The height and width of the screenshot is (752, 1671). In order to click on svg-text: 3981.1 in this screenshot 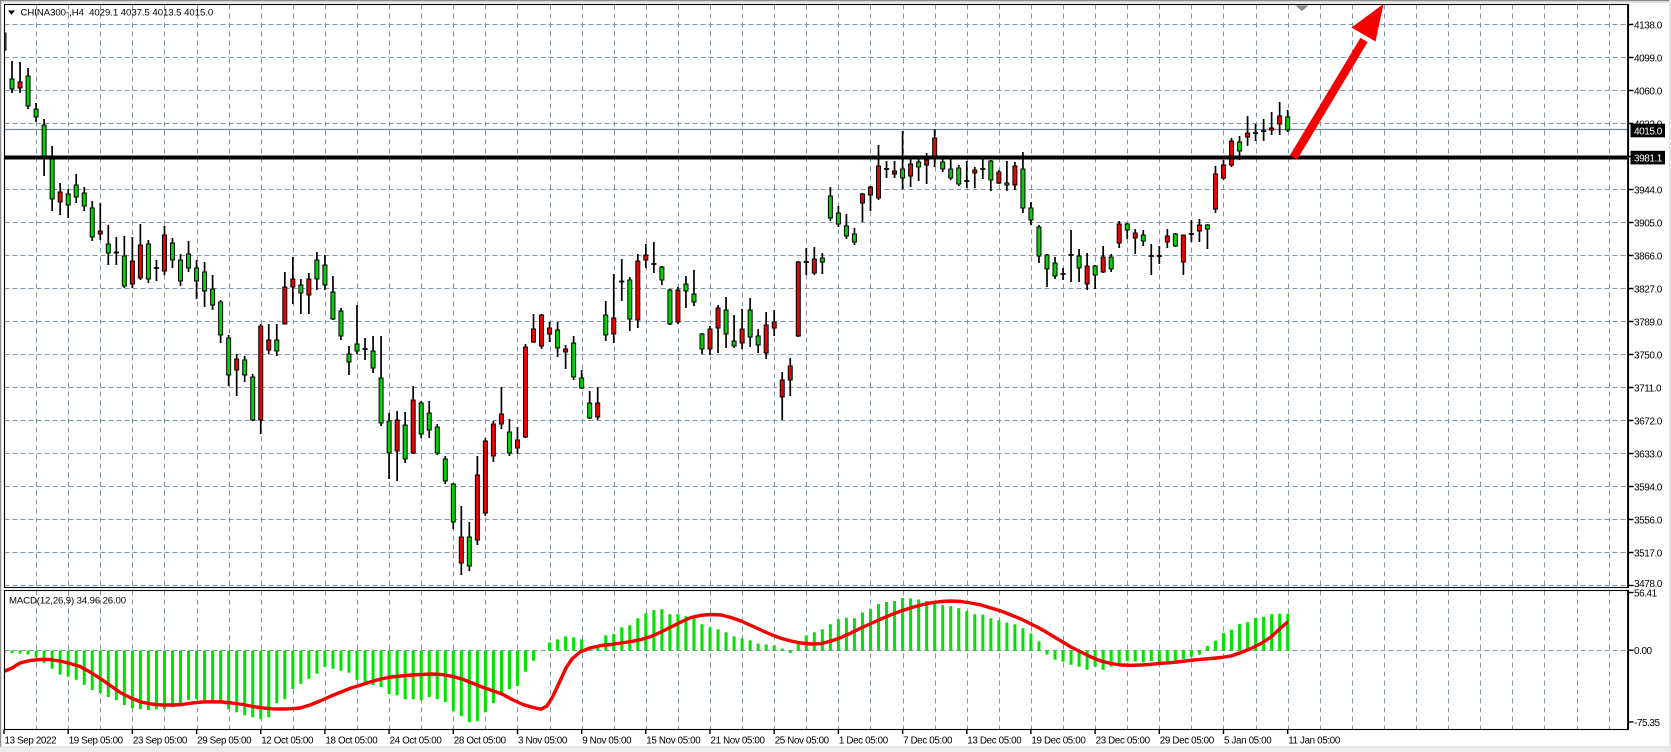, I will do `click(1648, 158)`.